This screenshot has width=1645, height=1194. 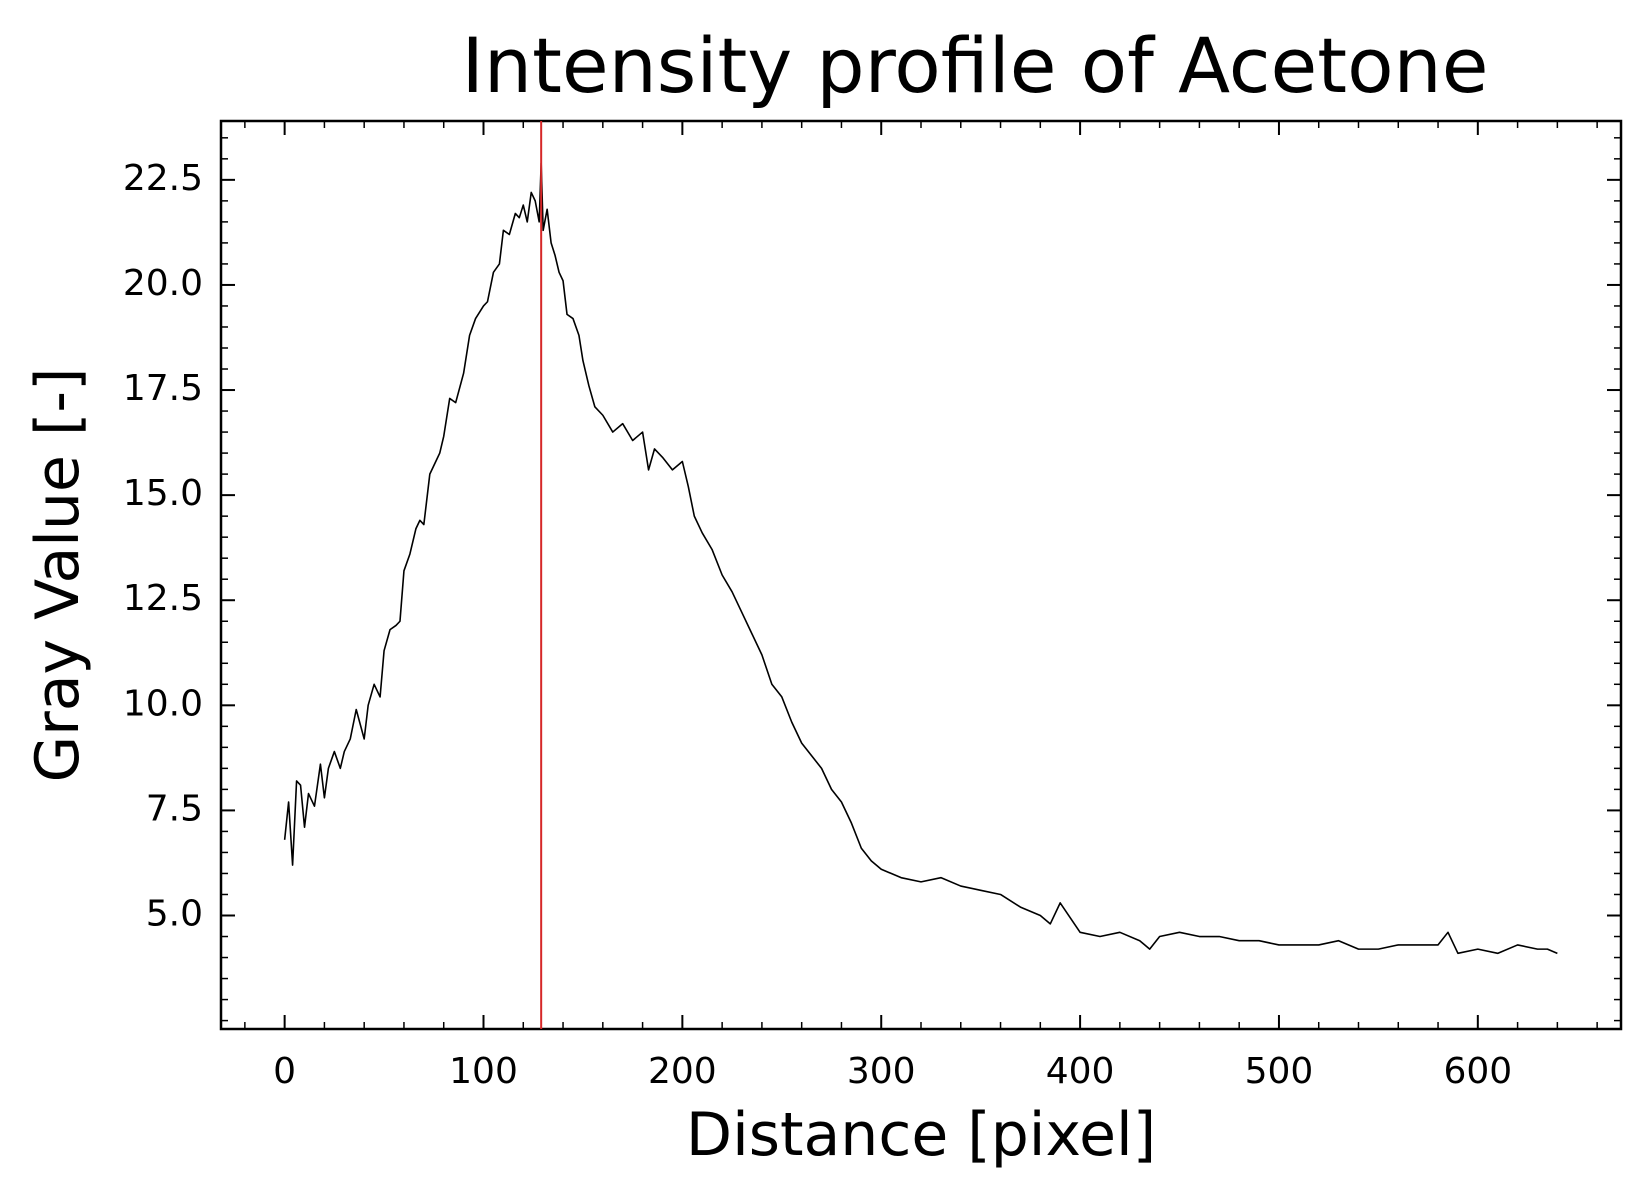 What do you see at coordinates (163, 493) in the screenshot?
I see `y-tick-label: 15.0` at bounding box center [163, 493].